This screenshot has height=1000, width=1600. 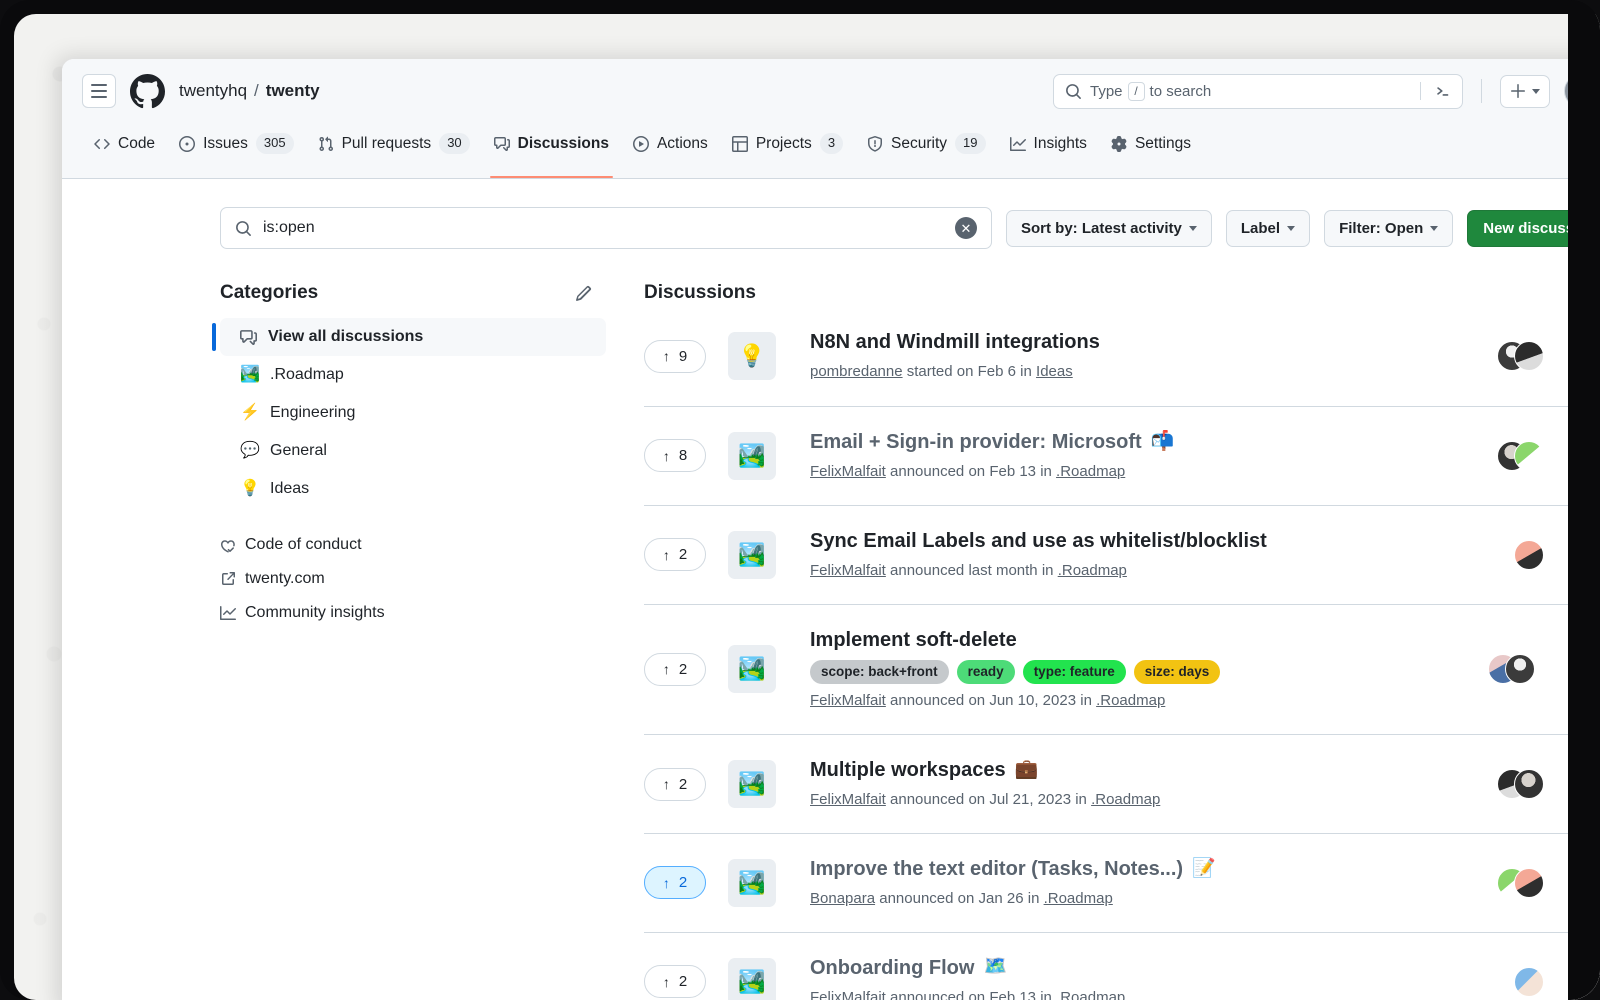 What do you see at coordinates (675, 356) in the screenshot?
I see `upvote-button: ↑ 9` at bounding box center [675, 356].